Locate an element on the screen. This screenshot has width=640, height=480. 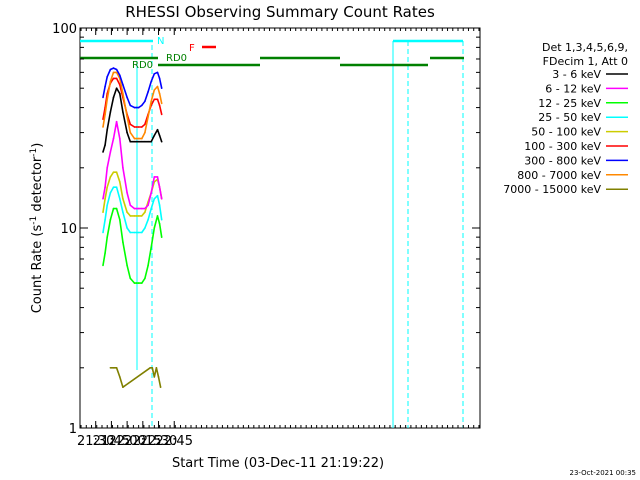
annotation-label-night: N is located at coordinates (160, 41).